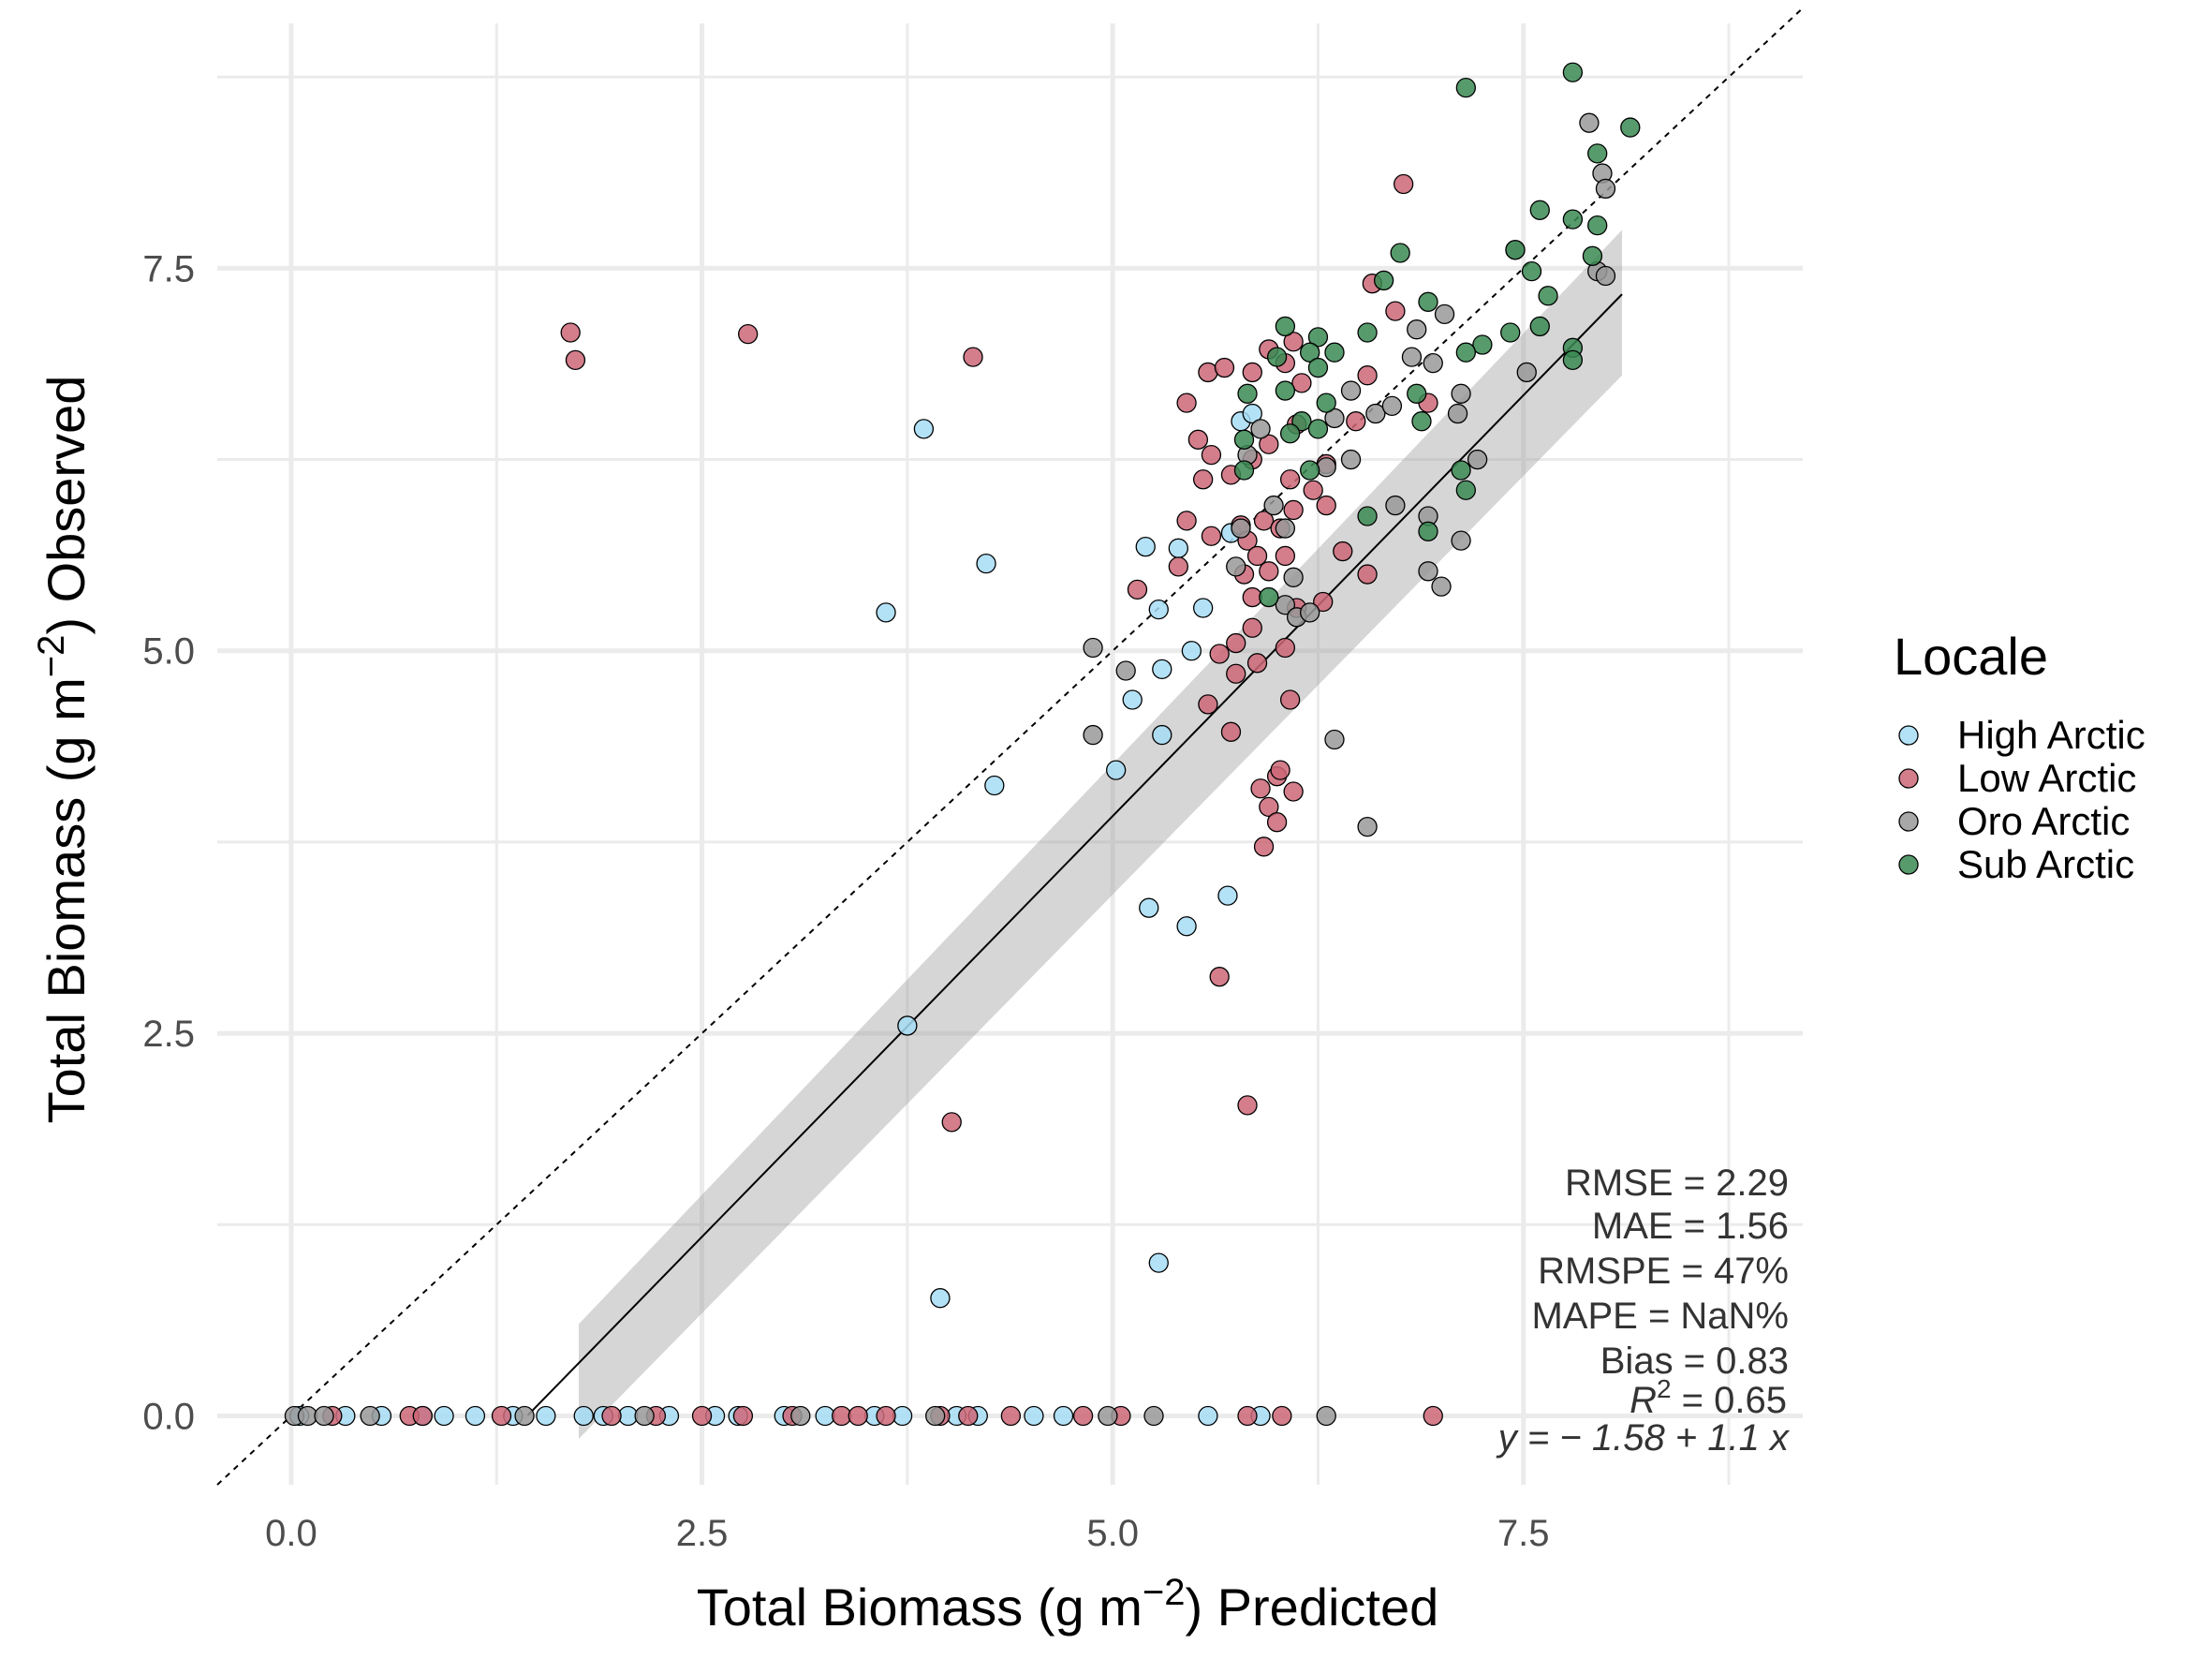 This screenshot has height=1659, width=2212. What do you see at coordinates (168, 1035) in the screenshot?
I see `y-tick-label: 2.5` at bounding box center [168, 1035].